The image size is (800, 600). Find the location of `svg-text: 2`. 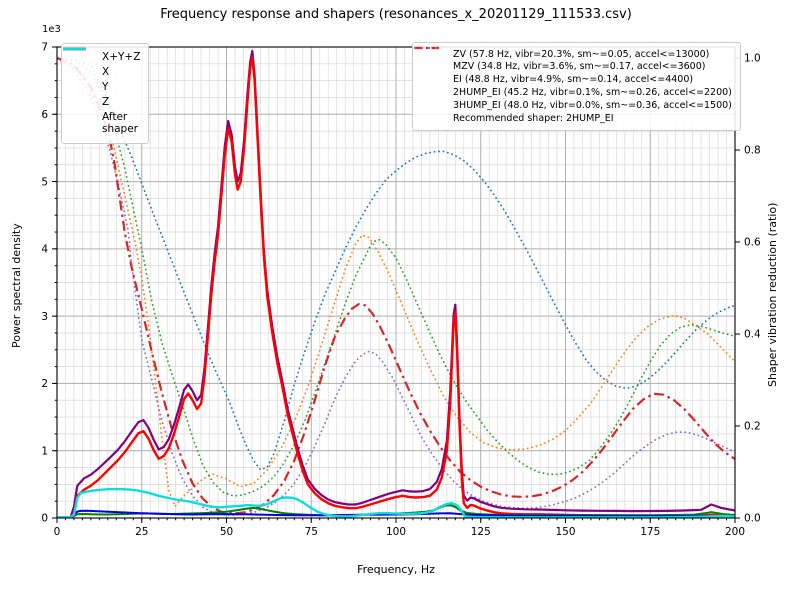

svg-text: 2 is located at coordinates (44, 384).